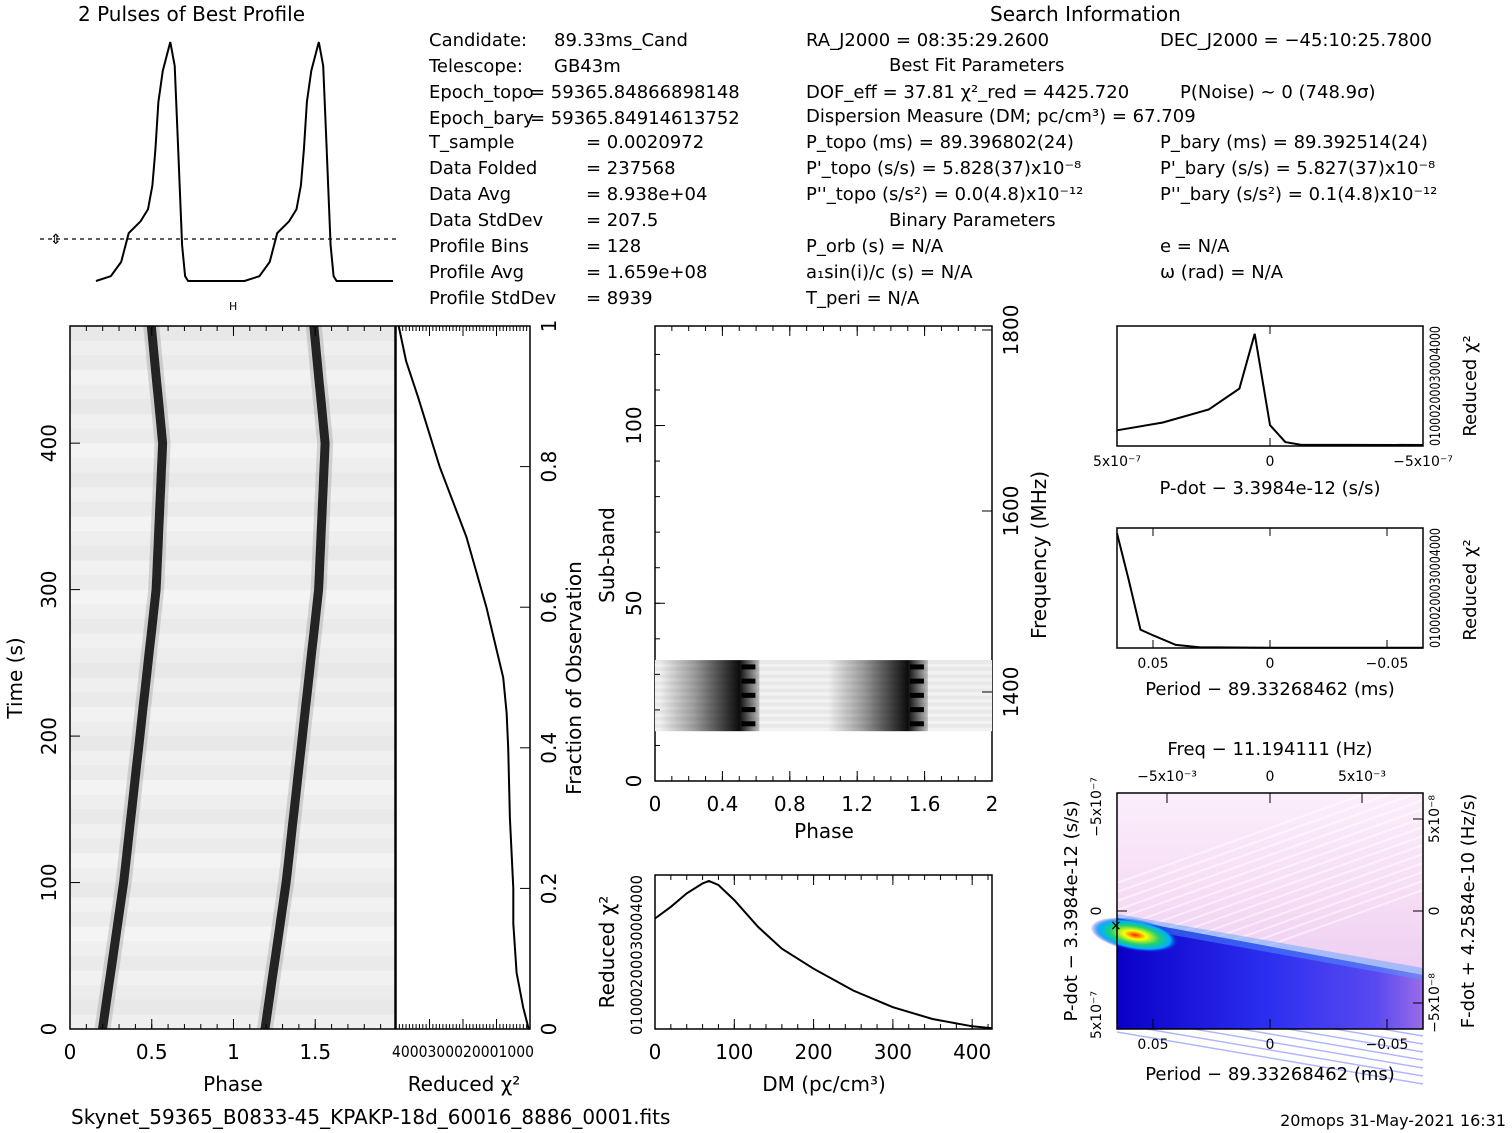 This screenshot has width=1512, height=1133. I want to click on period-ylabel: Reduced χ², so click(1470, 589).